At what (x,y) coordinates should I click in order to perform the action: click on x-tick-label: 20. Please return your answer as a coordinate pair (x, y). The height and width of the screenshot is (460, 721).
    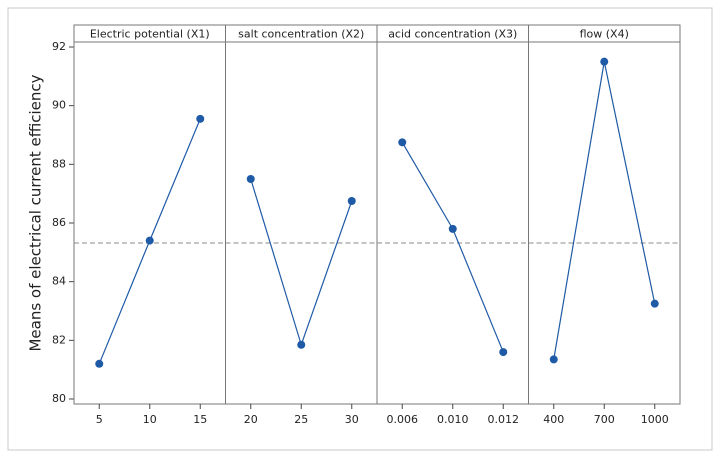
    Looking at the image, I should click on (251, 419).